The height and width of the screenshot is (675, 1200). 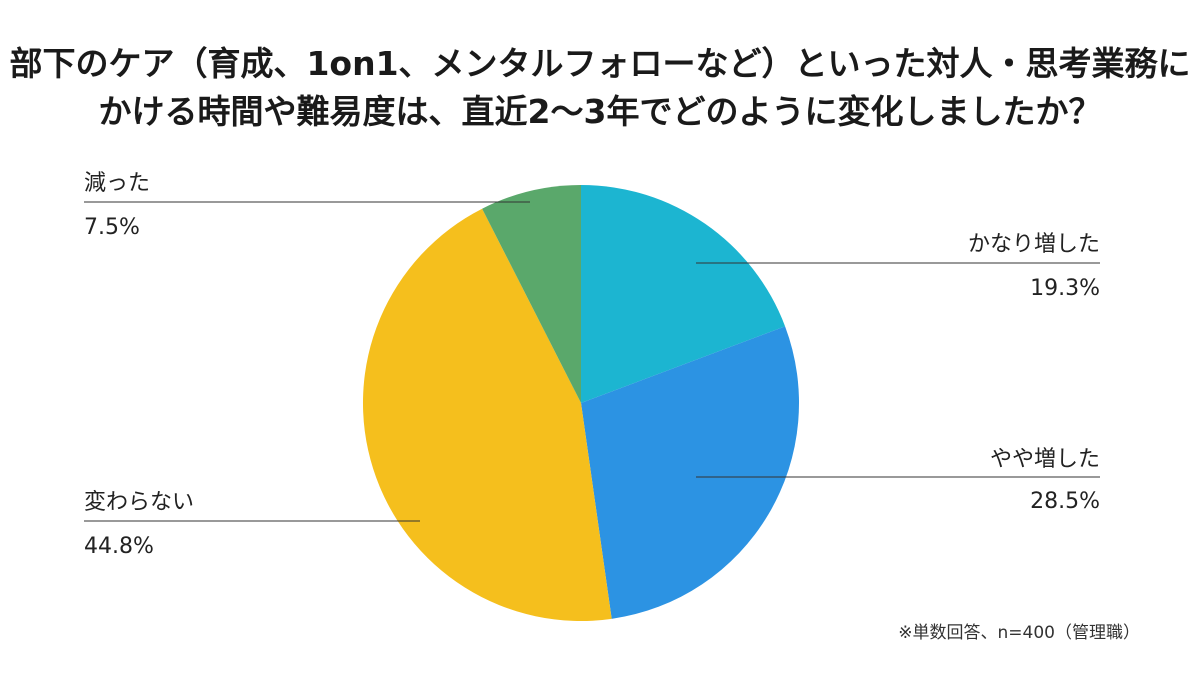 What do you see at coordinates (600, 63) in the screenshot?
I see `title-line-1: 部下のケア（育成、1on1、メンタルフォローなど）といった対人・思考業務に` at bounding box center [600, 63].